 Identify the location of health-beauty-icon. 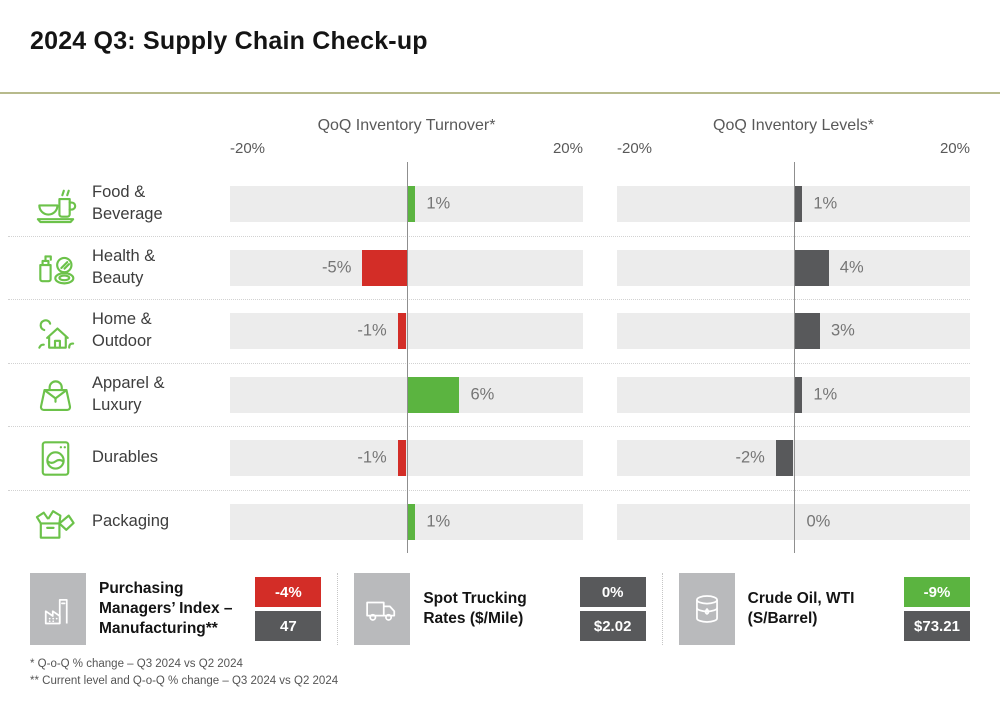
(57, 270).